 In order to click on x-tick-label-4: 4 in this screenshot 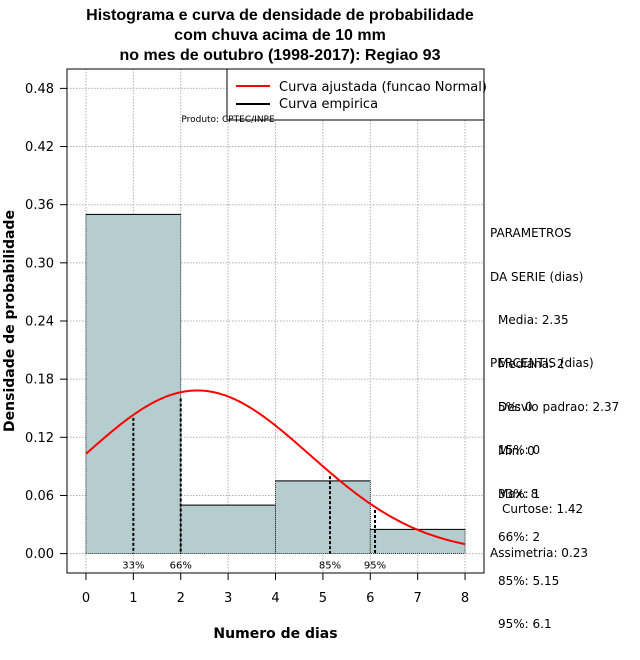, I will do `click(275, 598)`.